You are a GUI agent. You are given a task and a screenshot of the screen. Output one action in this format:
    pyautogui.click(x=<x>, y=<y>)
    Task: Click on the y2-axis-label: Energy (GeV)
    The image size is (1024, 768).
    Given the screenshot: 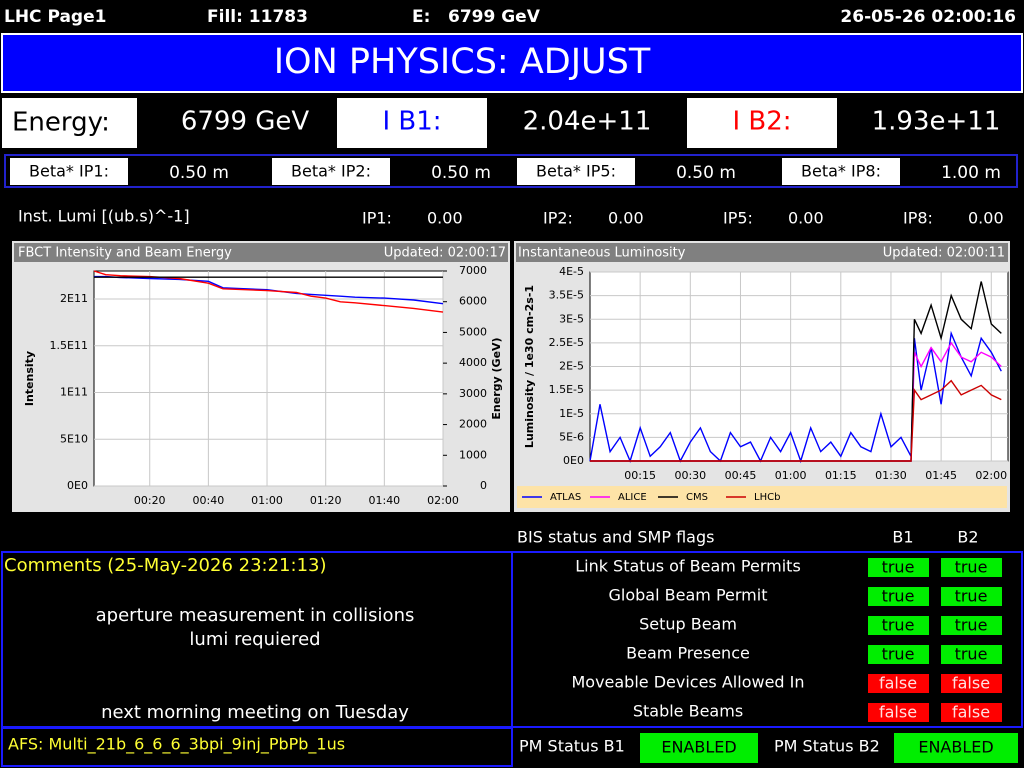 What is the action you would take?
    pyautogui.click(x=496, y=378)
    